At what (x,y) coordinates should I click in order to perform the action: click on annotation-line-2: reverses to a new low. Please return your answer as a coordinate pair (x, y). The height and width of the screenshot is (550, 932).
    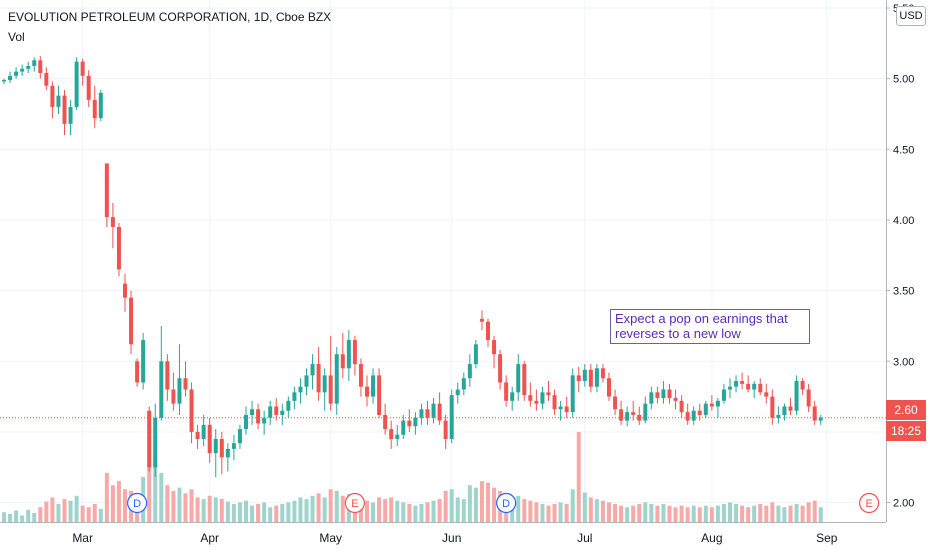
    Looking at the image, I should click on (678, 333).